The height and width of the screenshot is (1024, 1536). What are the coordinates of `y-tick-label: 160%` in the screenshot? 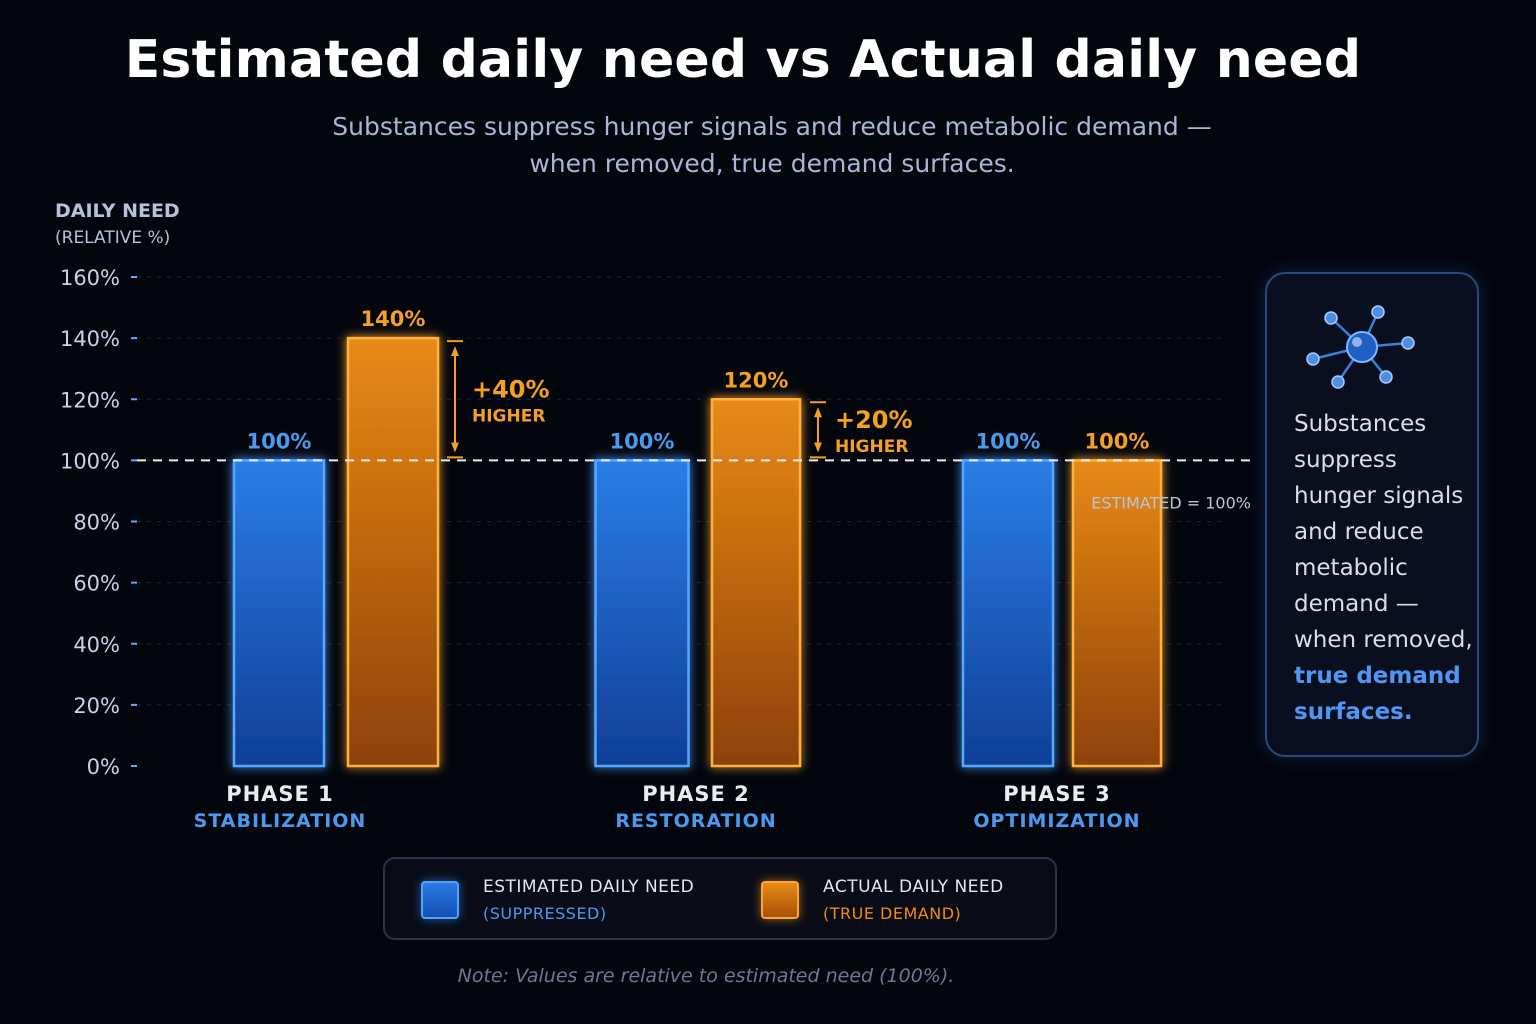 It's located at (90, 278).